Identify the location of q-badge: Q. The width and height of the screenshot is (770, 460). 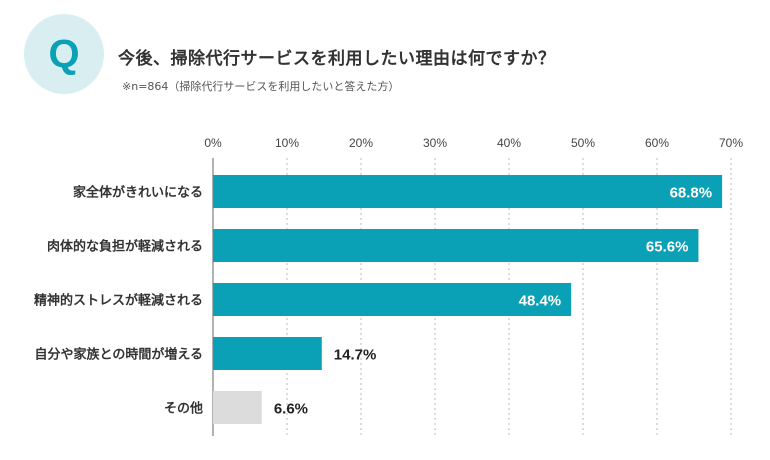
(64, 54).